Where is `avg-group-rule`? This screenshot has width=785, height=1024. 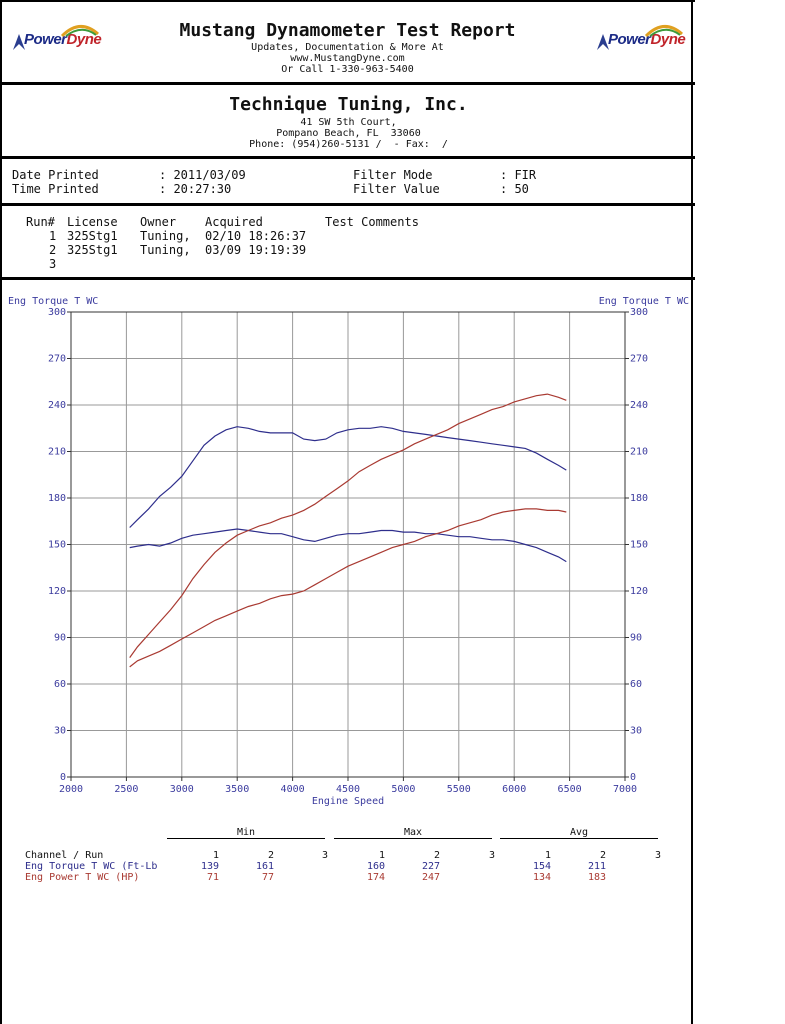
avg-group-rule is located at coordinates (579, 838).